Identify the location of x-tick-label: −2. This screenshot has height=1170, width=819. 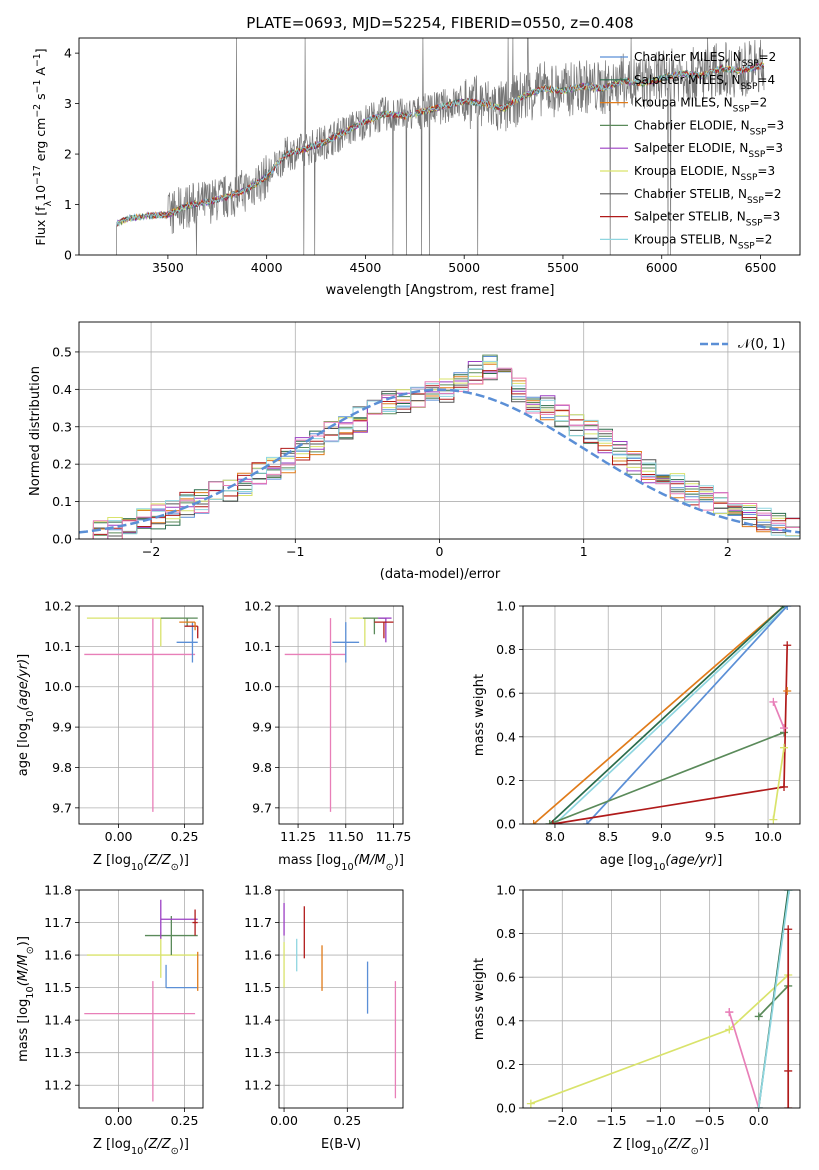
(151, 551).